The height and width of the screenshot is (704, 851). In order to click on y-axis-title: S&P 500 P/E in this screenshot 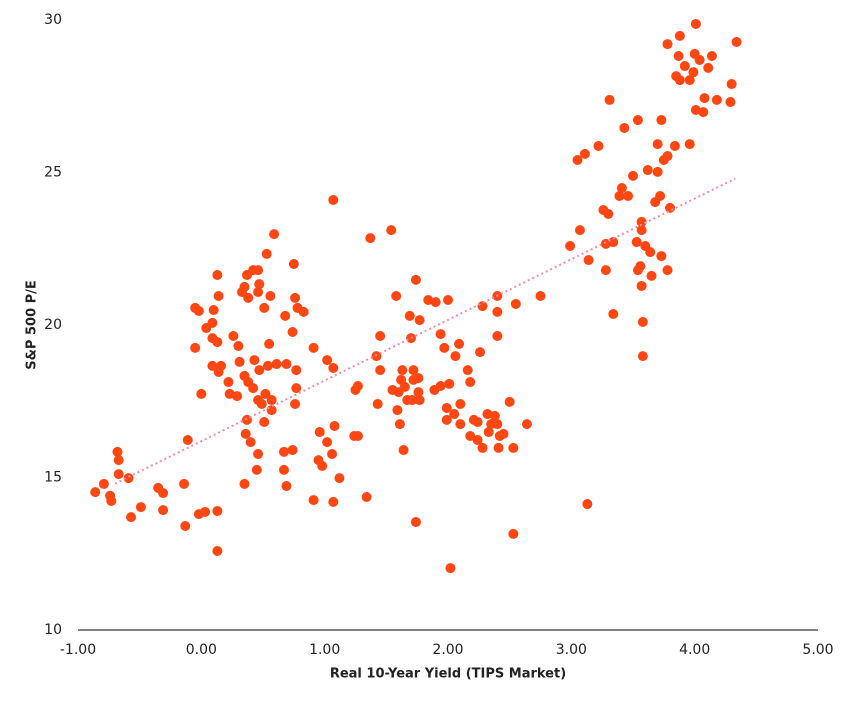, I will do `click(32, 325)`.